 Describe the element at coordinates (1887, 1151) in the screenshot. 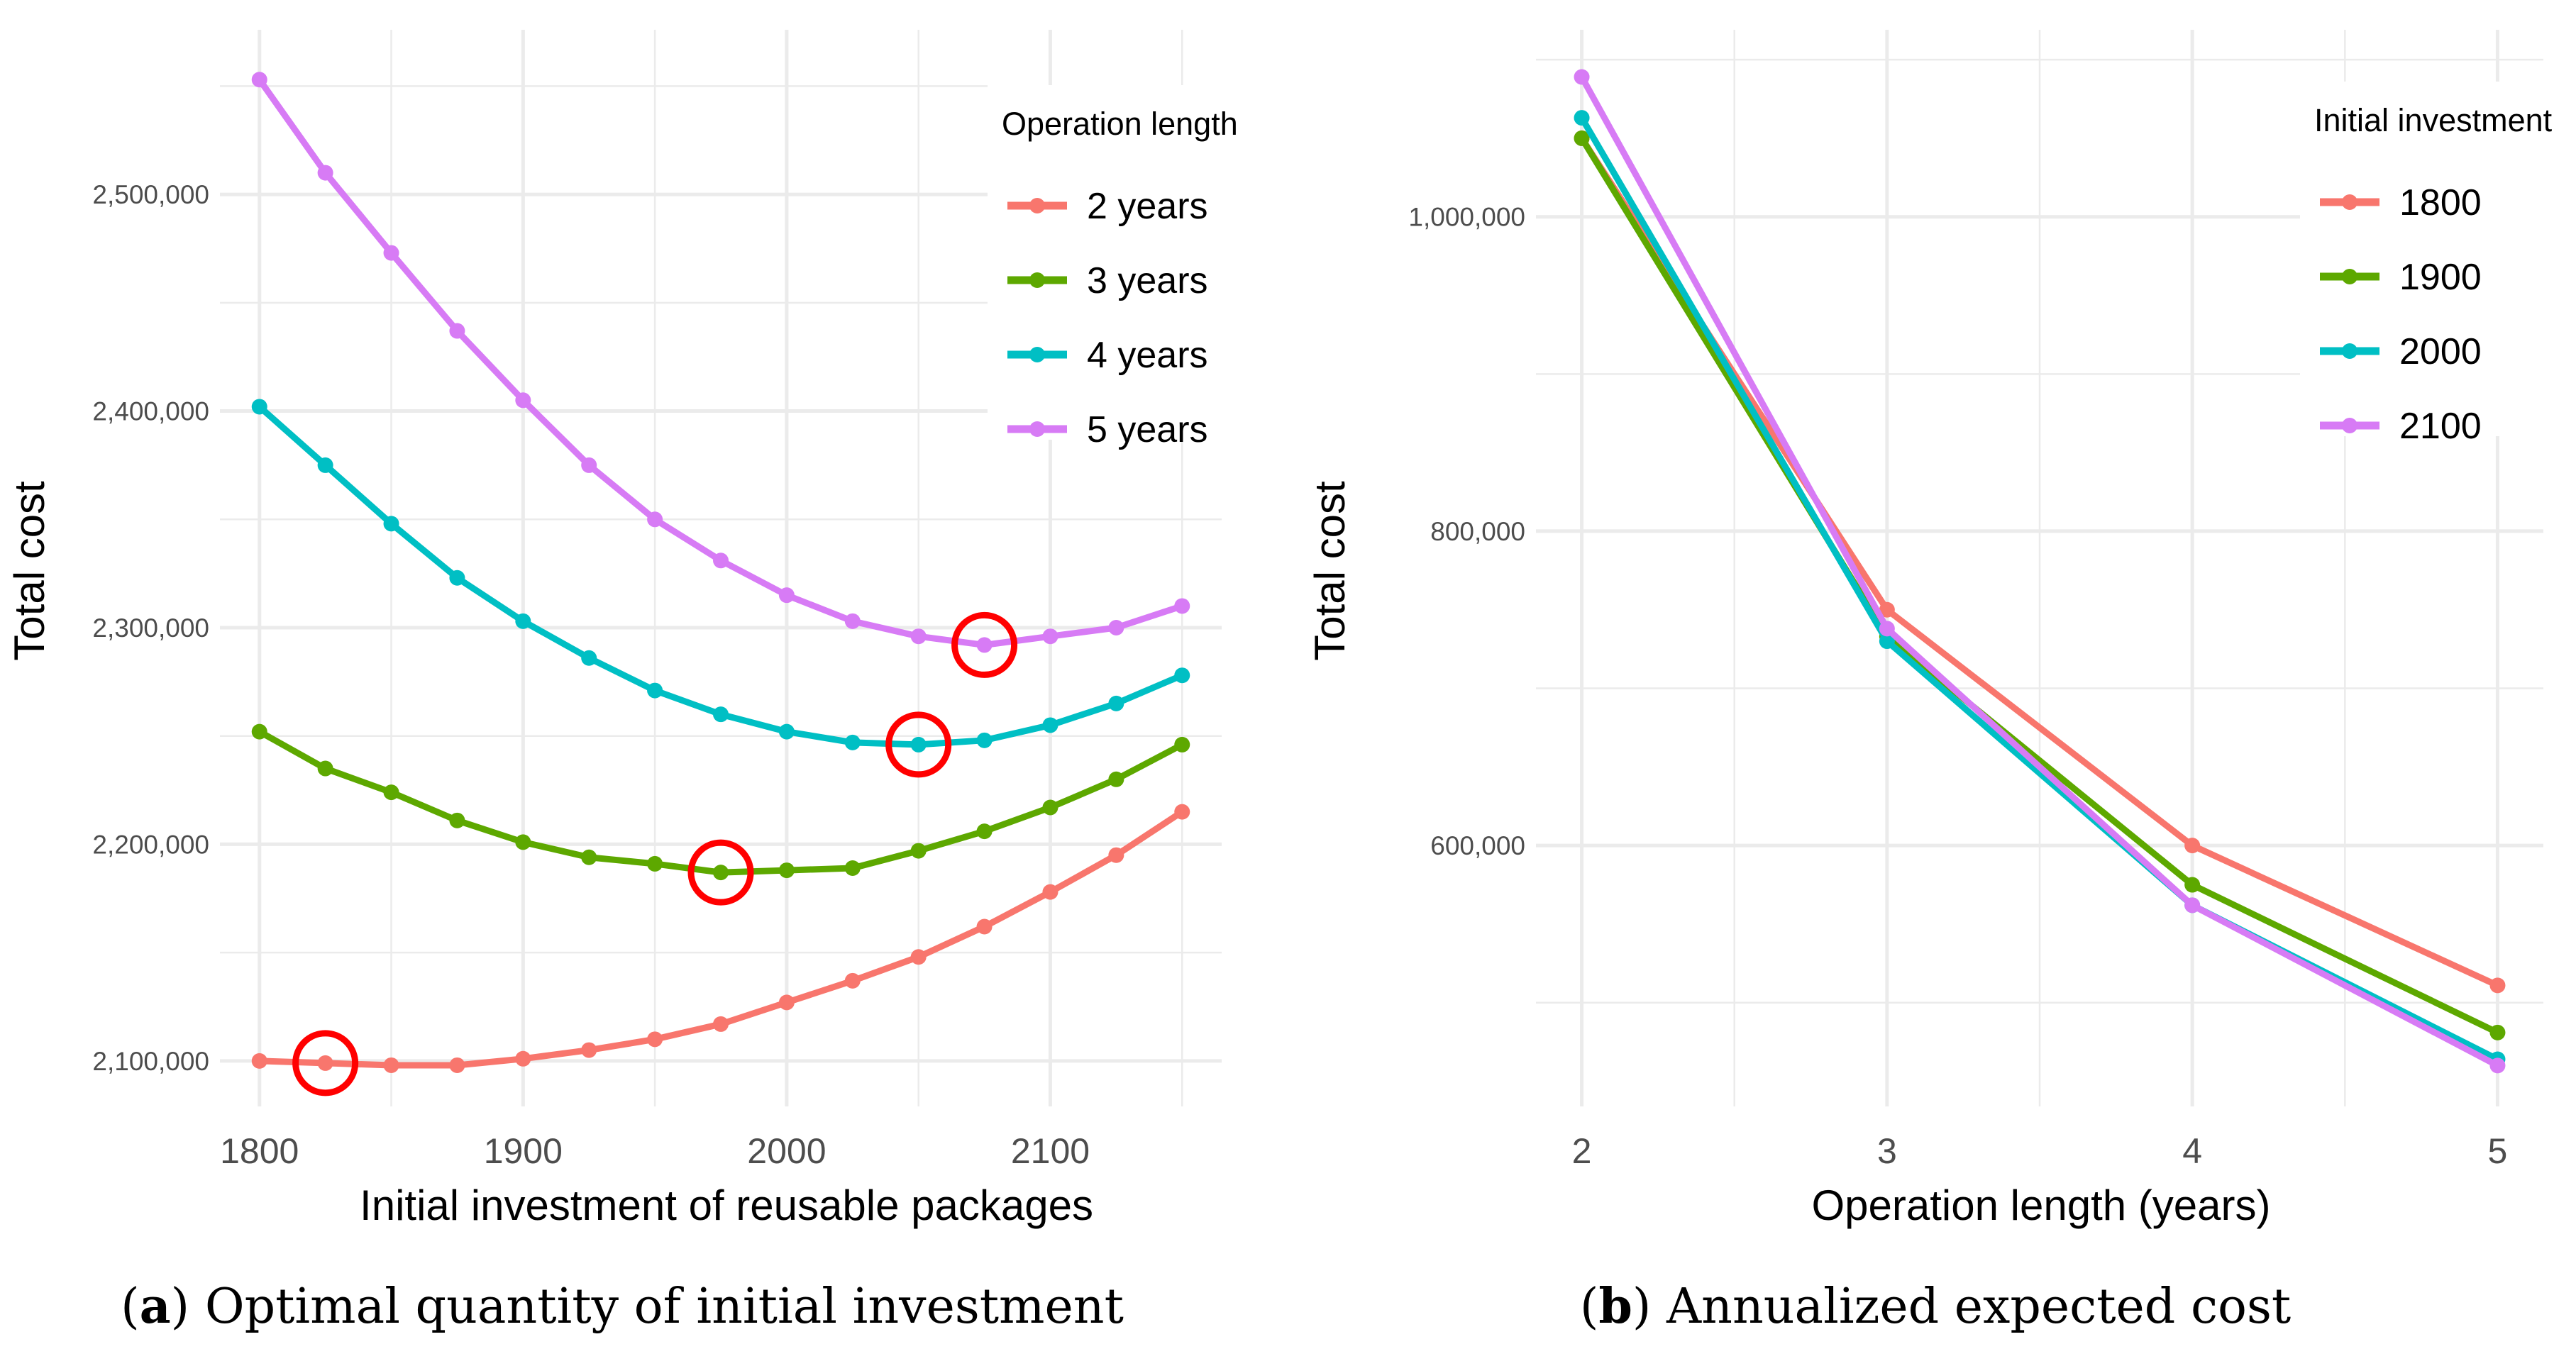

I see `x-tick-label: 3` at that location.